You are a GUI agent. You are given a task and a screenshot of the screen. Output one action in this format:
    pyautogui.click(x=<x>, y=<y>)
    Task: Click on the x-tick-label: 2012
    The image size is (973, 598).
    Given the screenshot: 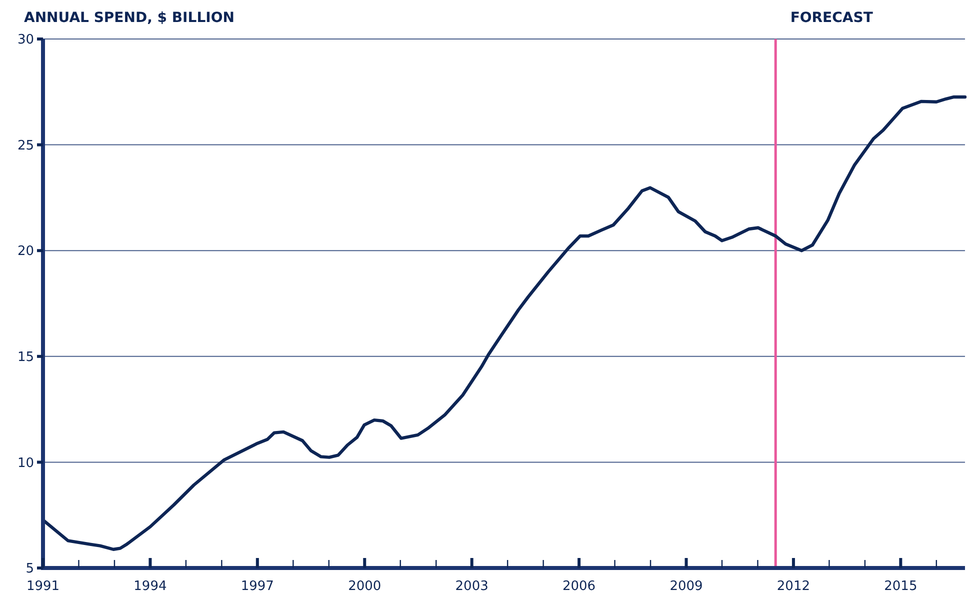 What is the action you would take?
    pyautogui.click(x=793, y=586)
    